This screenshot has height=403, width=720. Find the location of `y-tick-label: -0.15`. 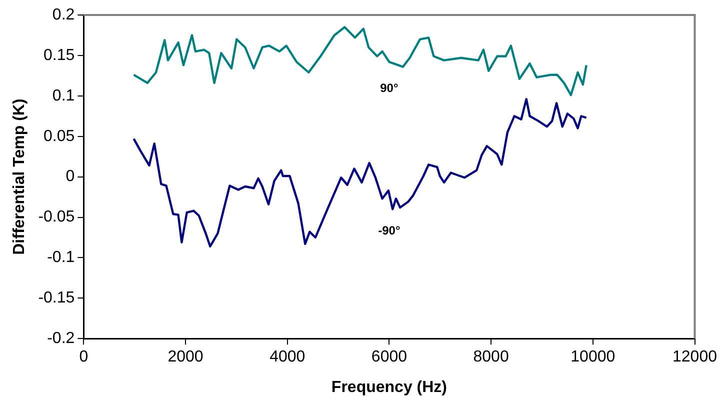

y-tick-label: -0.15 is located at coordinates (56, 298).